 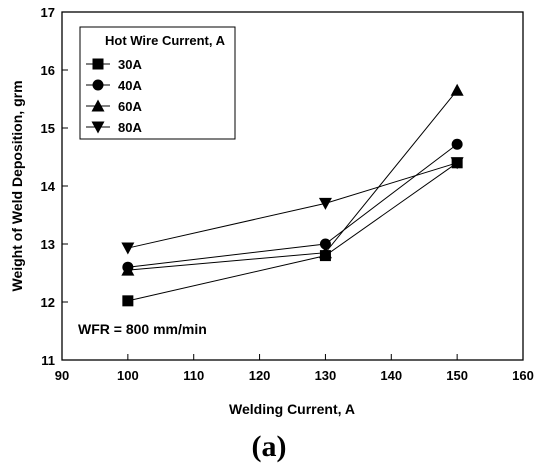 What do you see at coordinates (48, 360) in the screenshot?
I see `y-tick-label-11: 11` at bounding box center [48, 360].